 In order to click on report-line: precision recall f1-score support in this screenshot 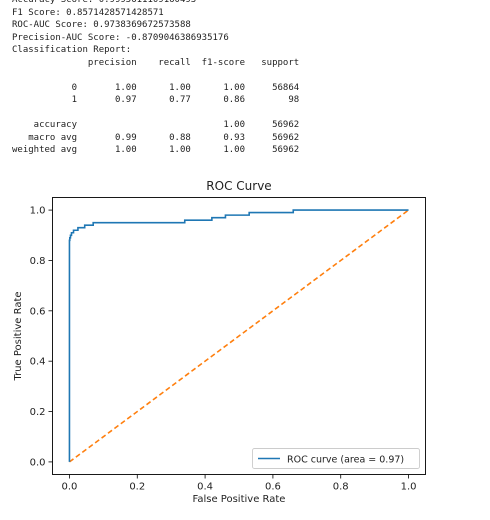, I will do `click(156, 62)`.